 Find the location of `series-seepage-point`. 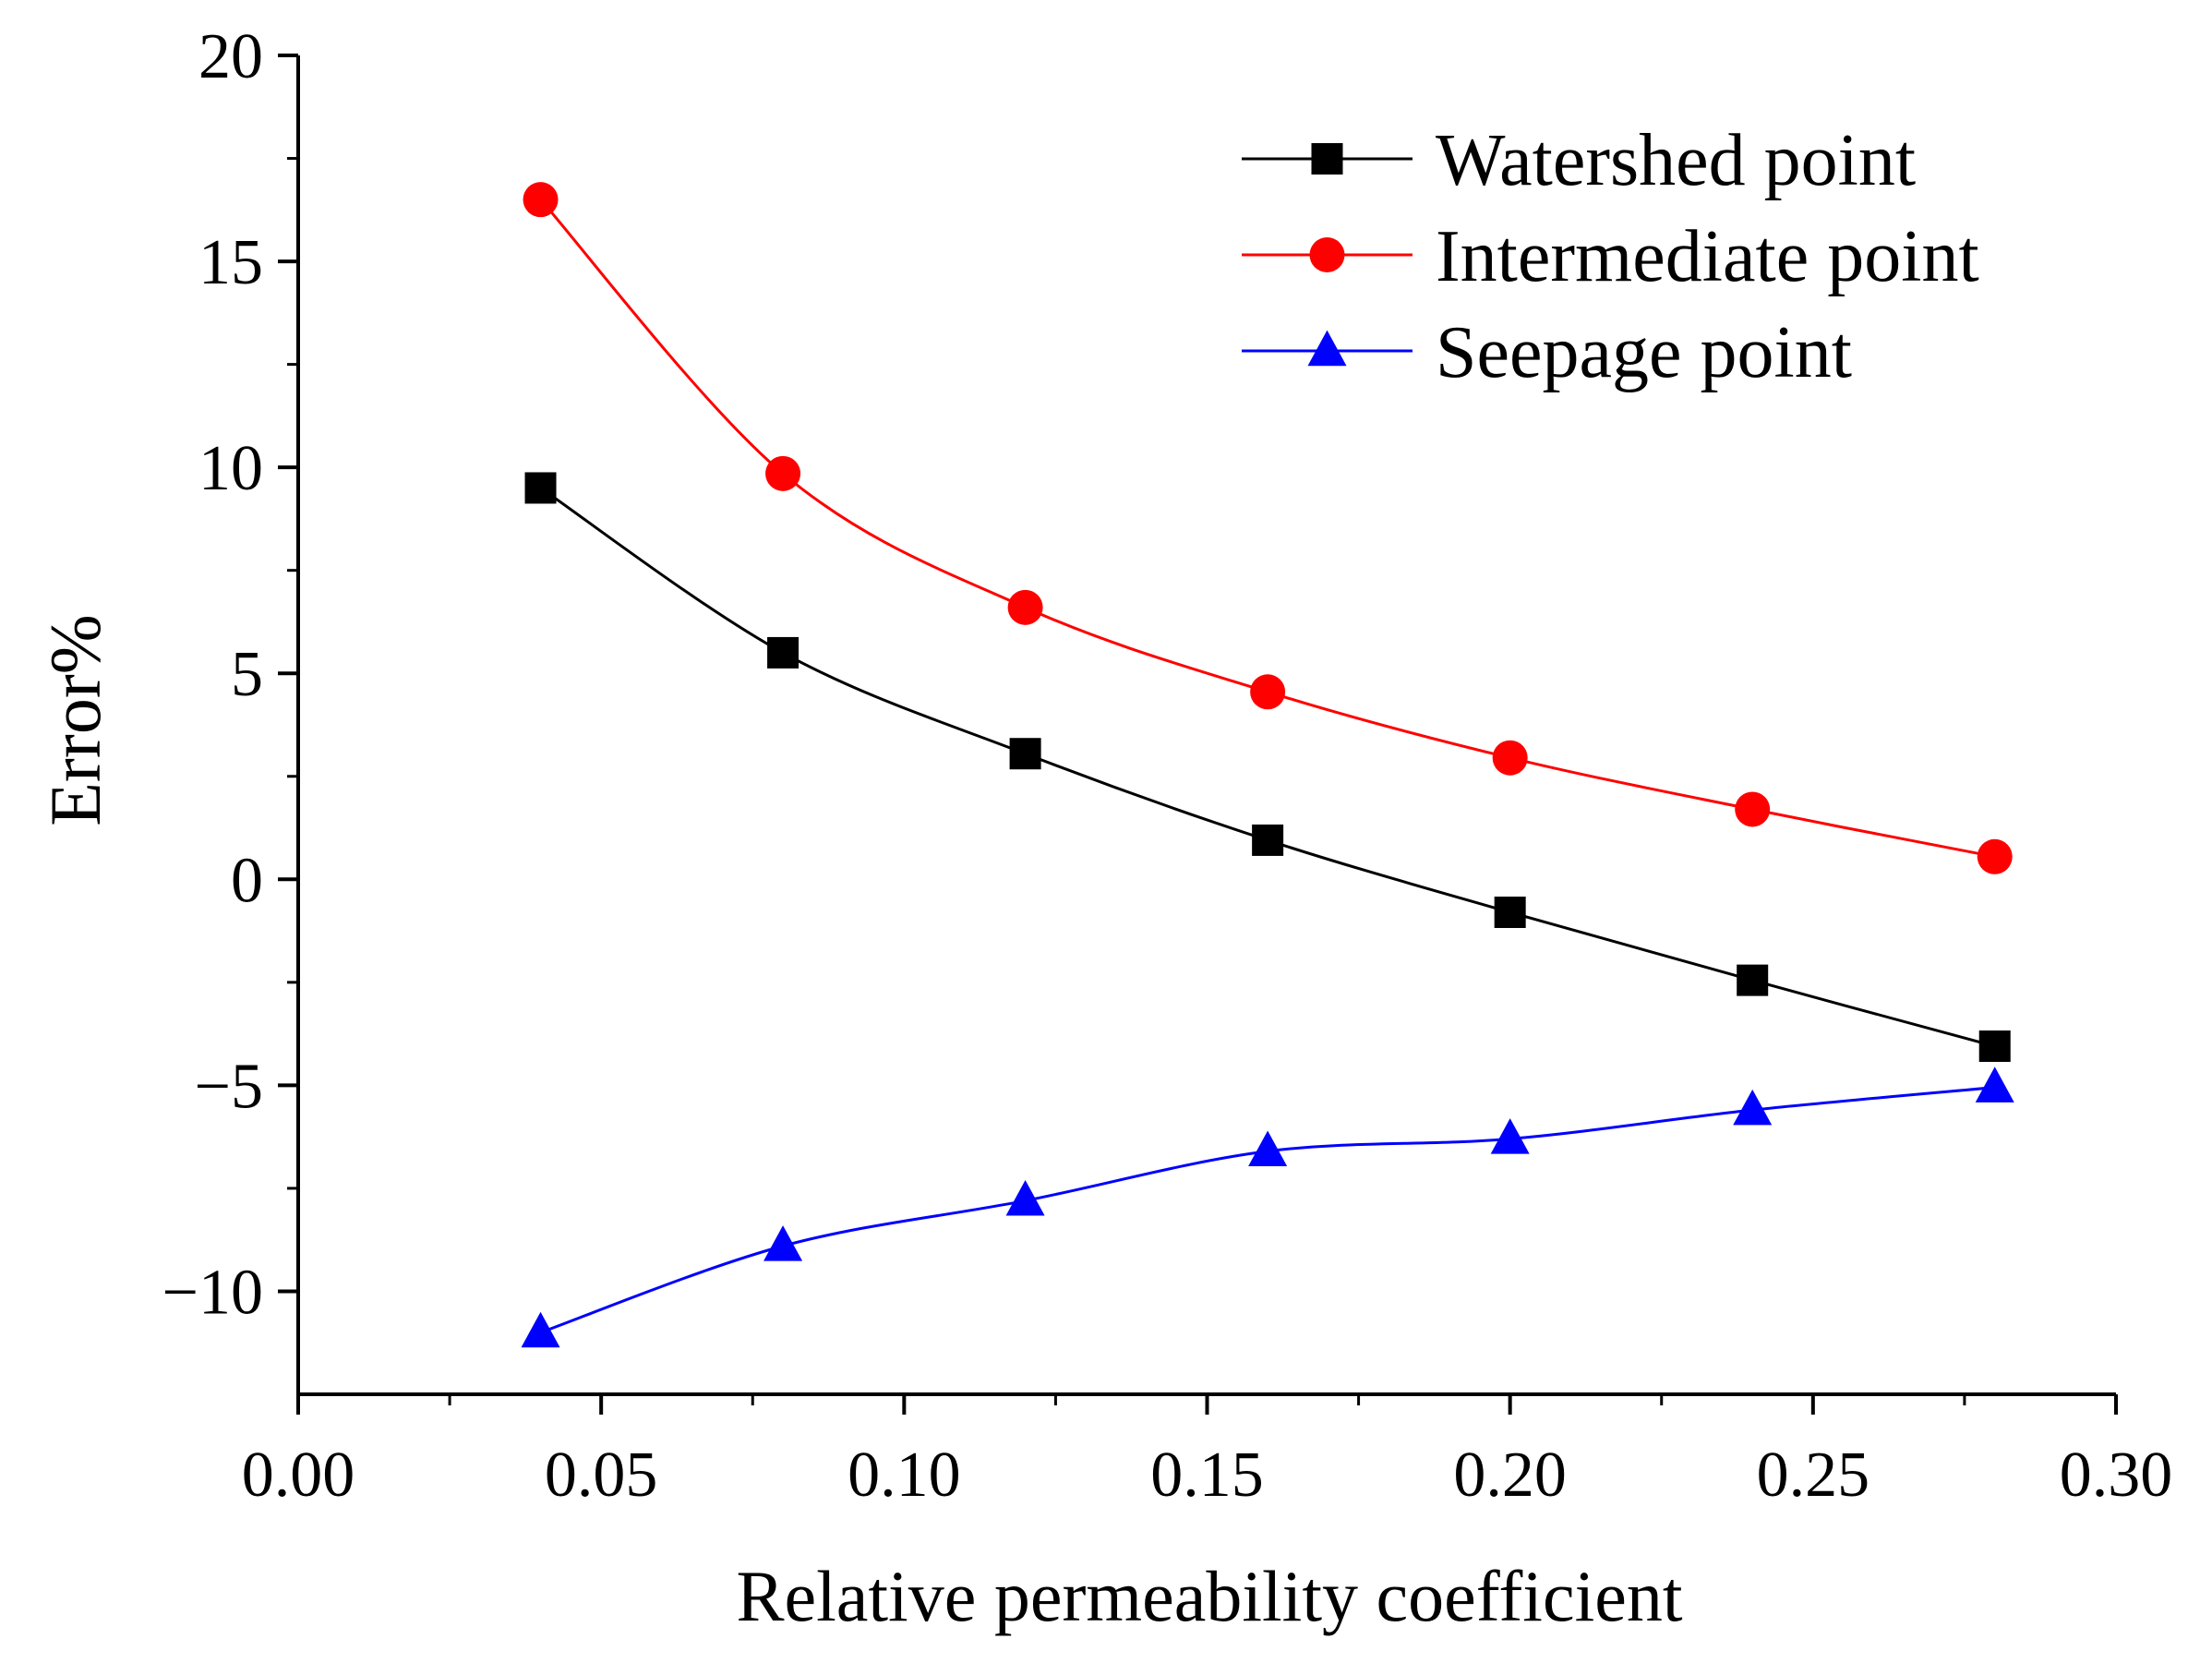

series-seepage-point is located at coordinates (1267, 1207).